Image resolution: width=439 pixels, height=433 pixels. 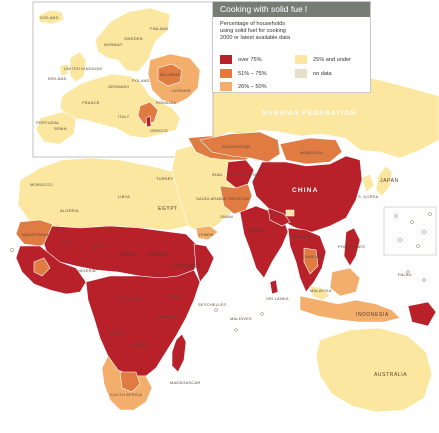 What do you see at coordinates (277, 214) in the screenshot?
I see `label-nepal: NEPAL` at bounding box center [277, 214].